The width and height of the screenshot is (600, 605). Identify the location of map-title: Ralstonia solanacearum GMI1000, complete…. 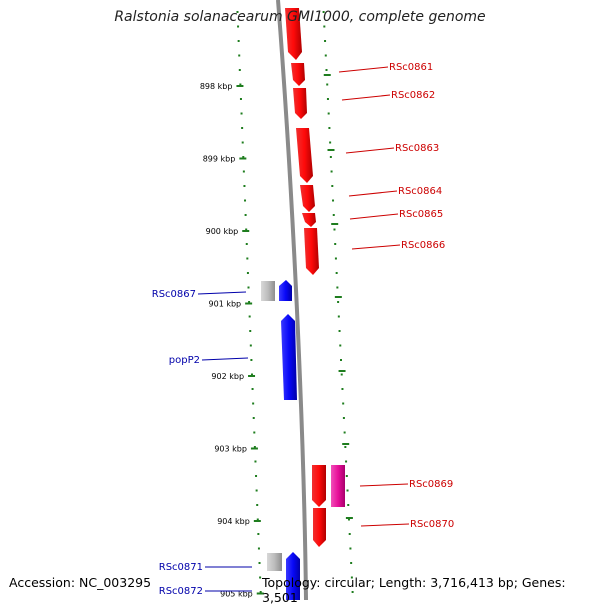
(300, 17).